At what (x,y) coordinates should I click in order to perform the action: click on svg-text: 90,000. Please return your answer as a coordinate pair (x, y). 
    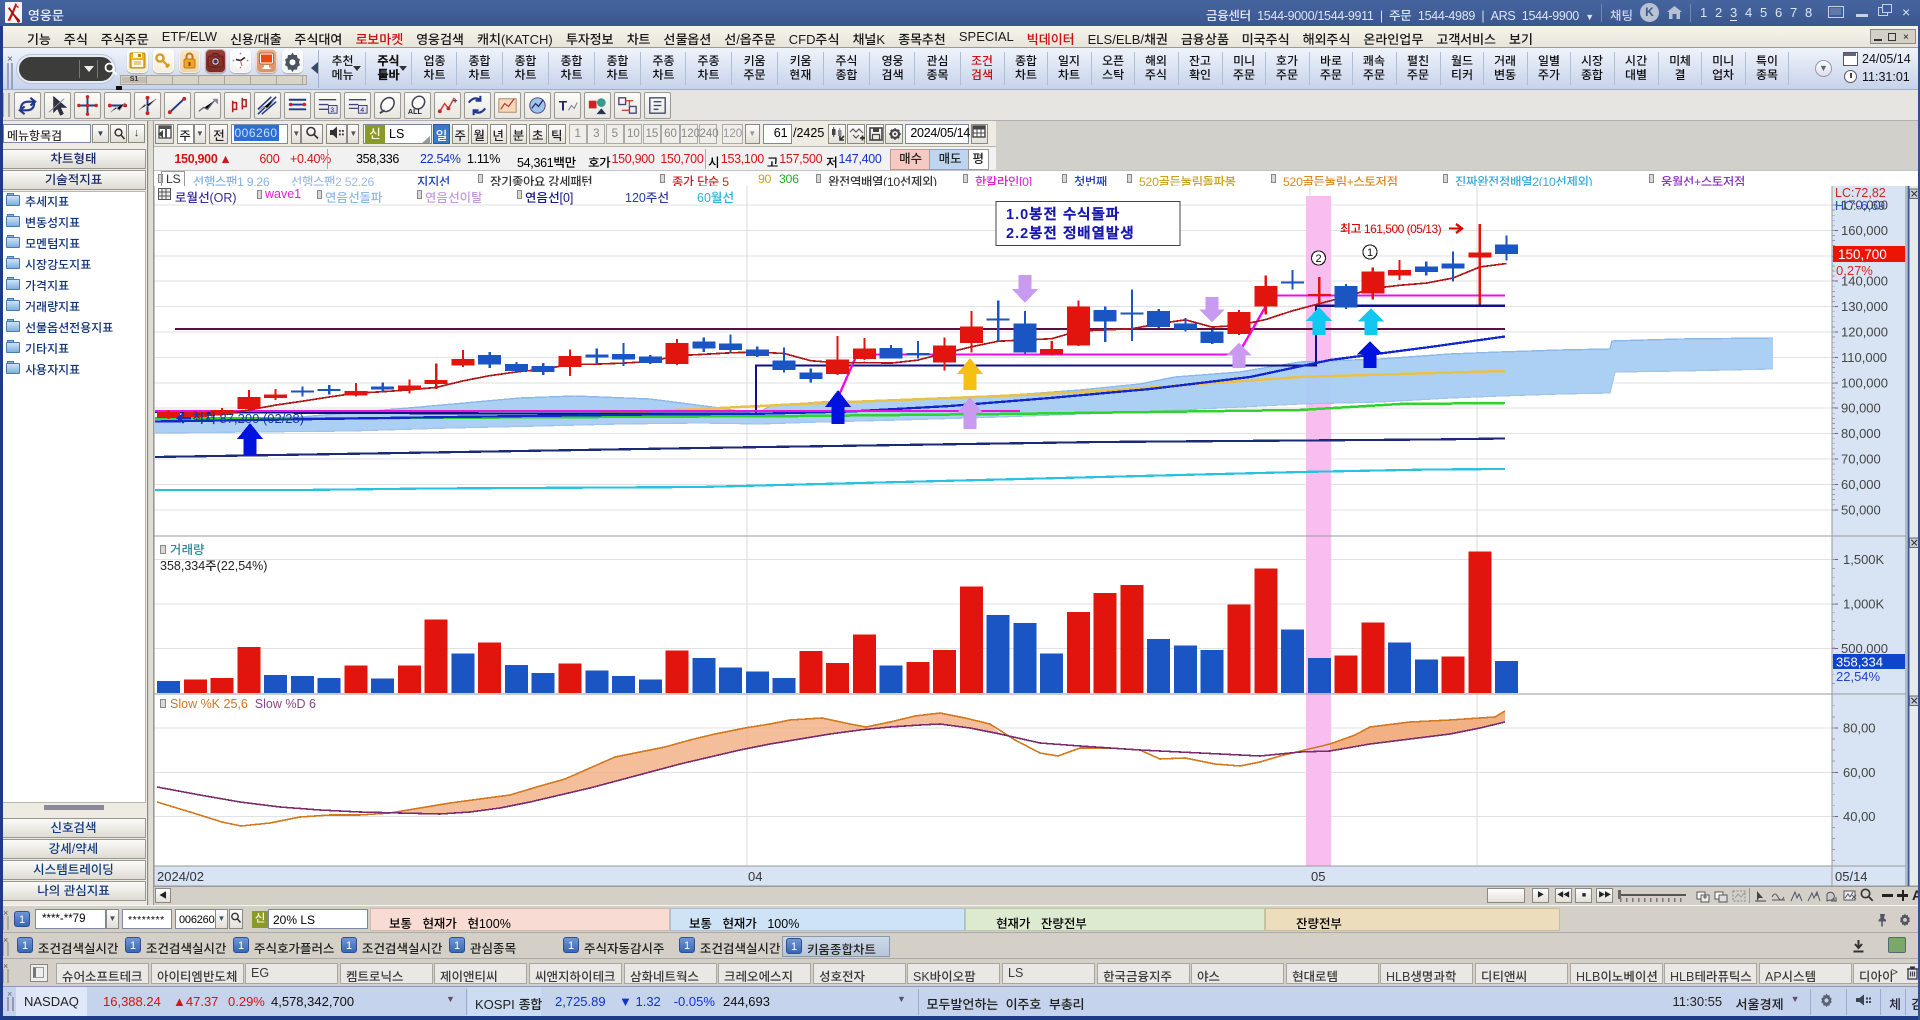
    Looking at the image, I should click on (1861, 408).